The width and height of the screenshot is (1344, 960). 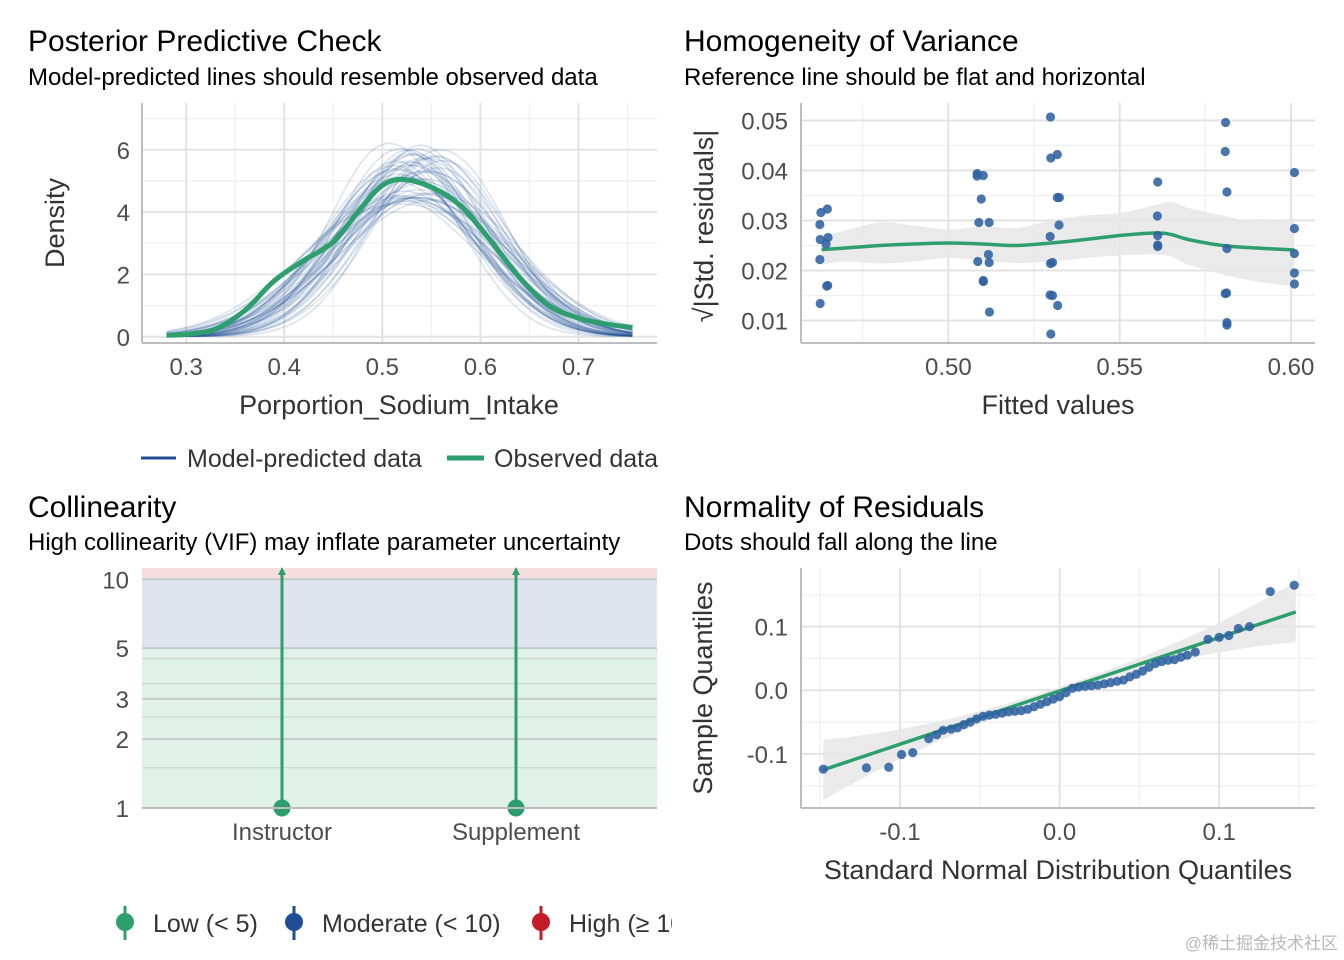 What do you see at coordinates (1058, 870) in the screenshot?
I see `nor-x-label: Standard Normal Distribution Quantiles` at bounding box center [1058, 870].